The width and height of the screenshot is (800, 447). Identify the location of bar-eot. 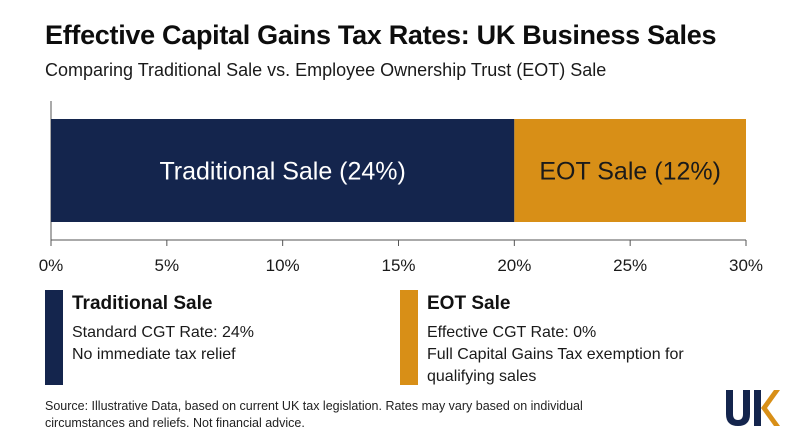
(630, 170).